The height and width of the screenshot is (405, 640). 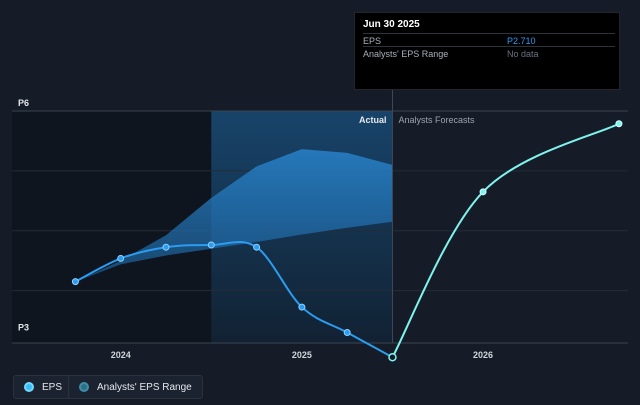 What do you see at coordinates (372, 41) in the screenshot?
I see `tooltip-eps-label: EPS` at bounding box center [372, 41].